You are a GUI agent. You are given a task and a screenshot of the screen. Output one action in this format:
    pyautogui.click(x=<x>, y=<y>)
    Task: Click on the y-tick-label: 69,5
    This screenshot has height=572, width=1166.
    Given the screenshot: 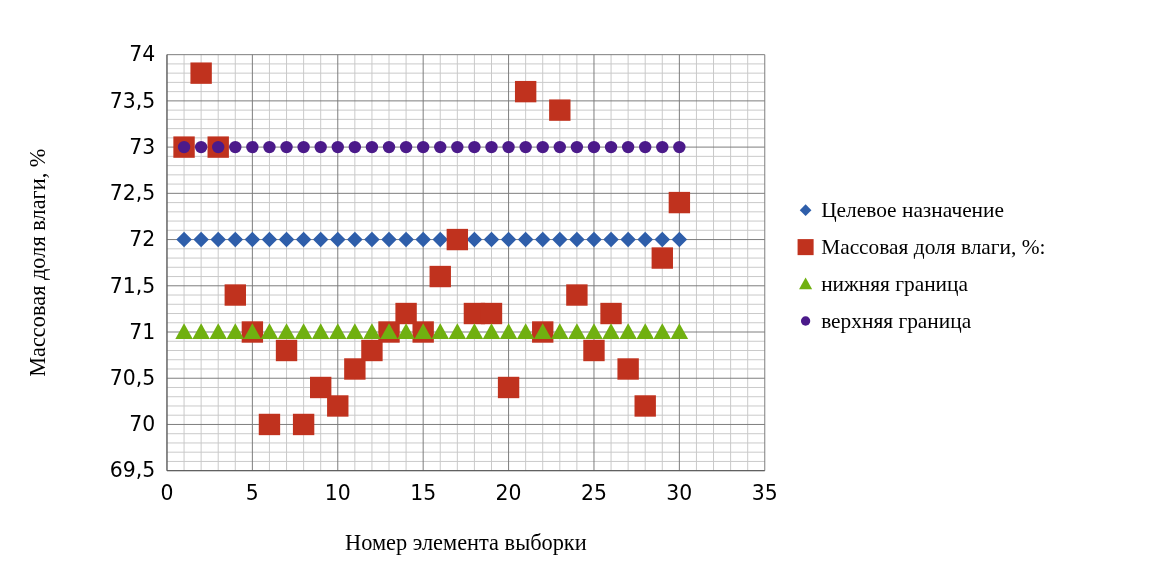 What is the action you would take?
    pyautogui.click(x=132, y=470)
    